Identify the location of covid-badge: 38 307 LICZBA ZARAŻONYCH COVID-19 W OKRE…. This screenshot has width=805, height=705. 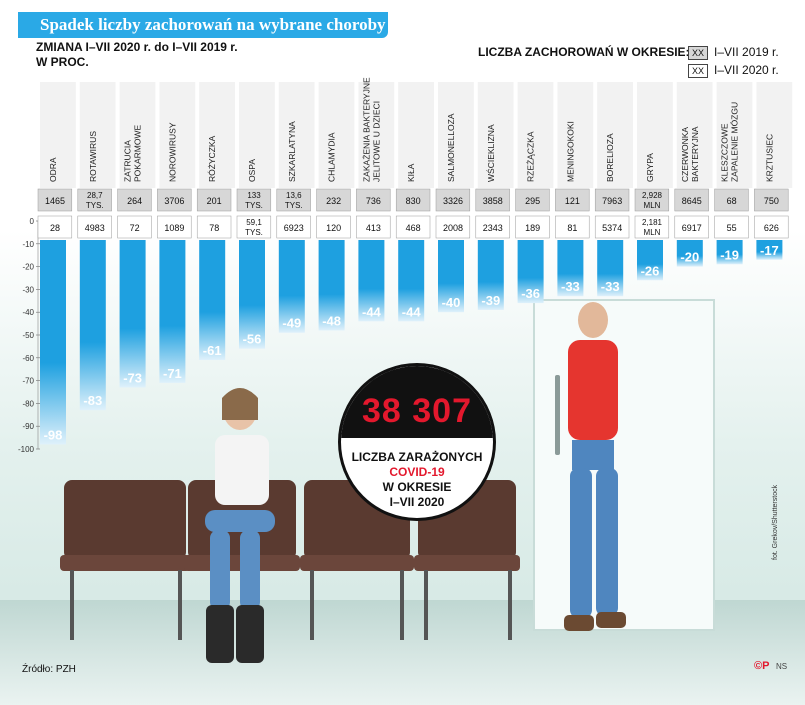
(417, 442).